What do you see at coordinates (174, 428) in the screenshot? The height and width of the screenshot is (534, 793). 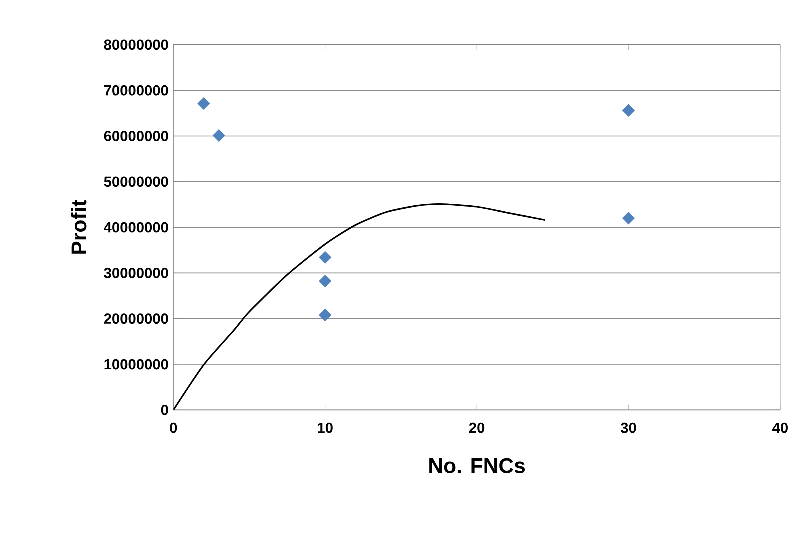 I see `x-tick-label: 0` at bounding box center [174, 428].